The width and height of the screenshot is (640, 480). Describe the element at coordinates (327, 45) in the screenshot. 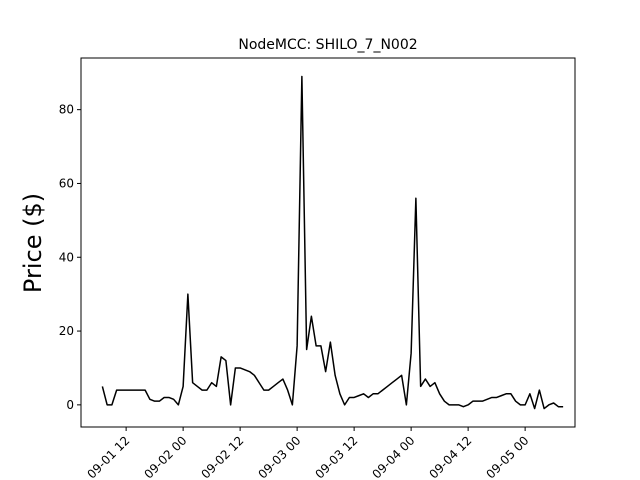

I see `chart-title: NodeMCC: SHILO_7_N002` at that location.